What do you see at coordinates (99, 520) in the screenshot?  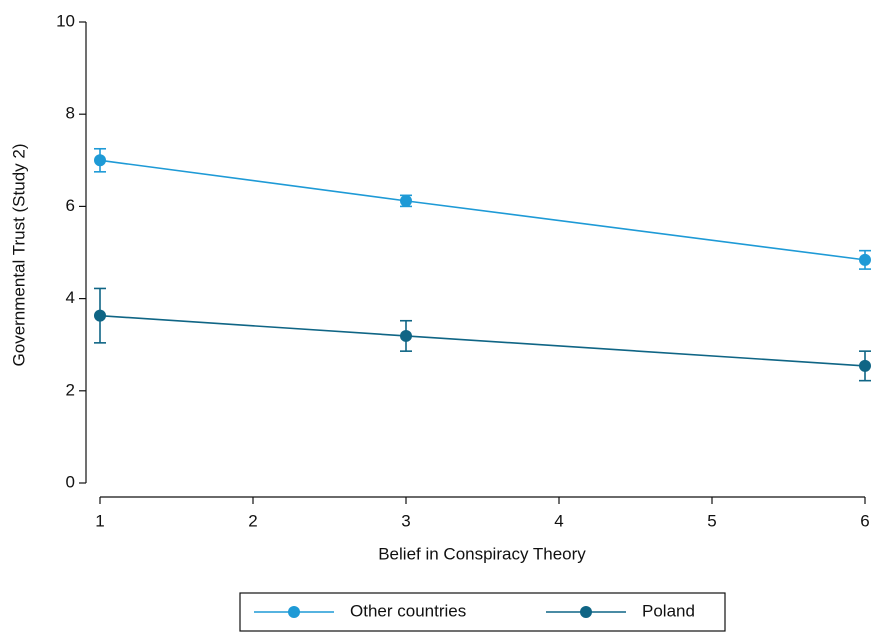 I see `x-tick-label: 1` at bounding box center [99, 520].